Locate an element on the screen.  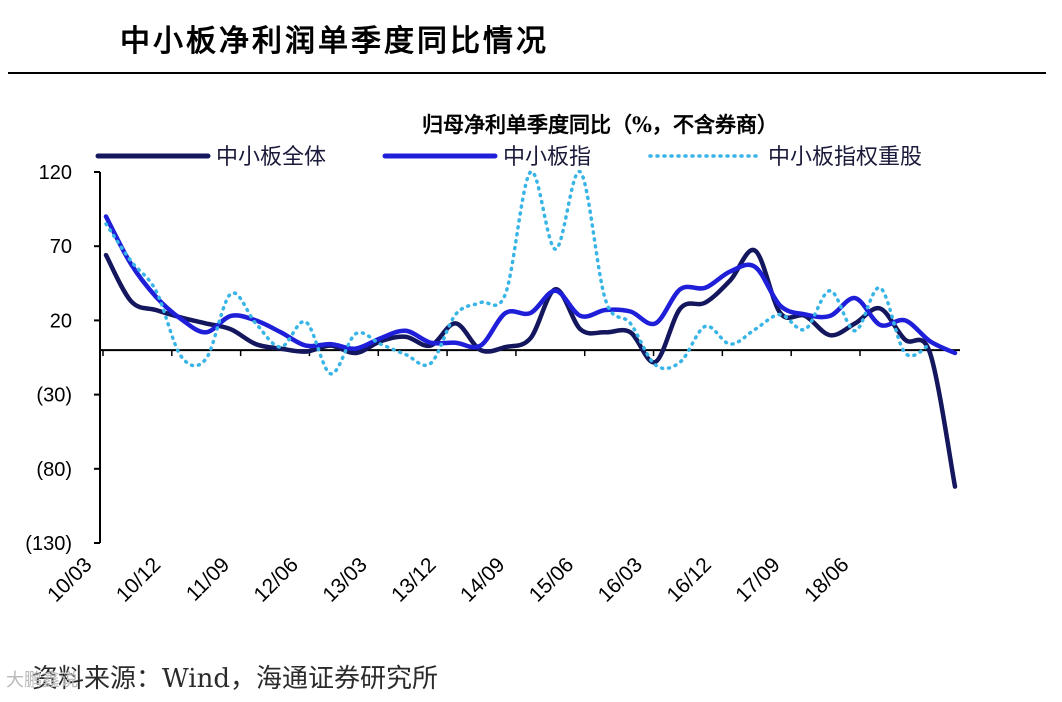
title-divider is located at coordinates (527, 73).